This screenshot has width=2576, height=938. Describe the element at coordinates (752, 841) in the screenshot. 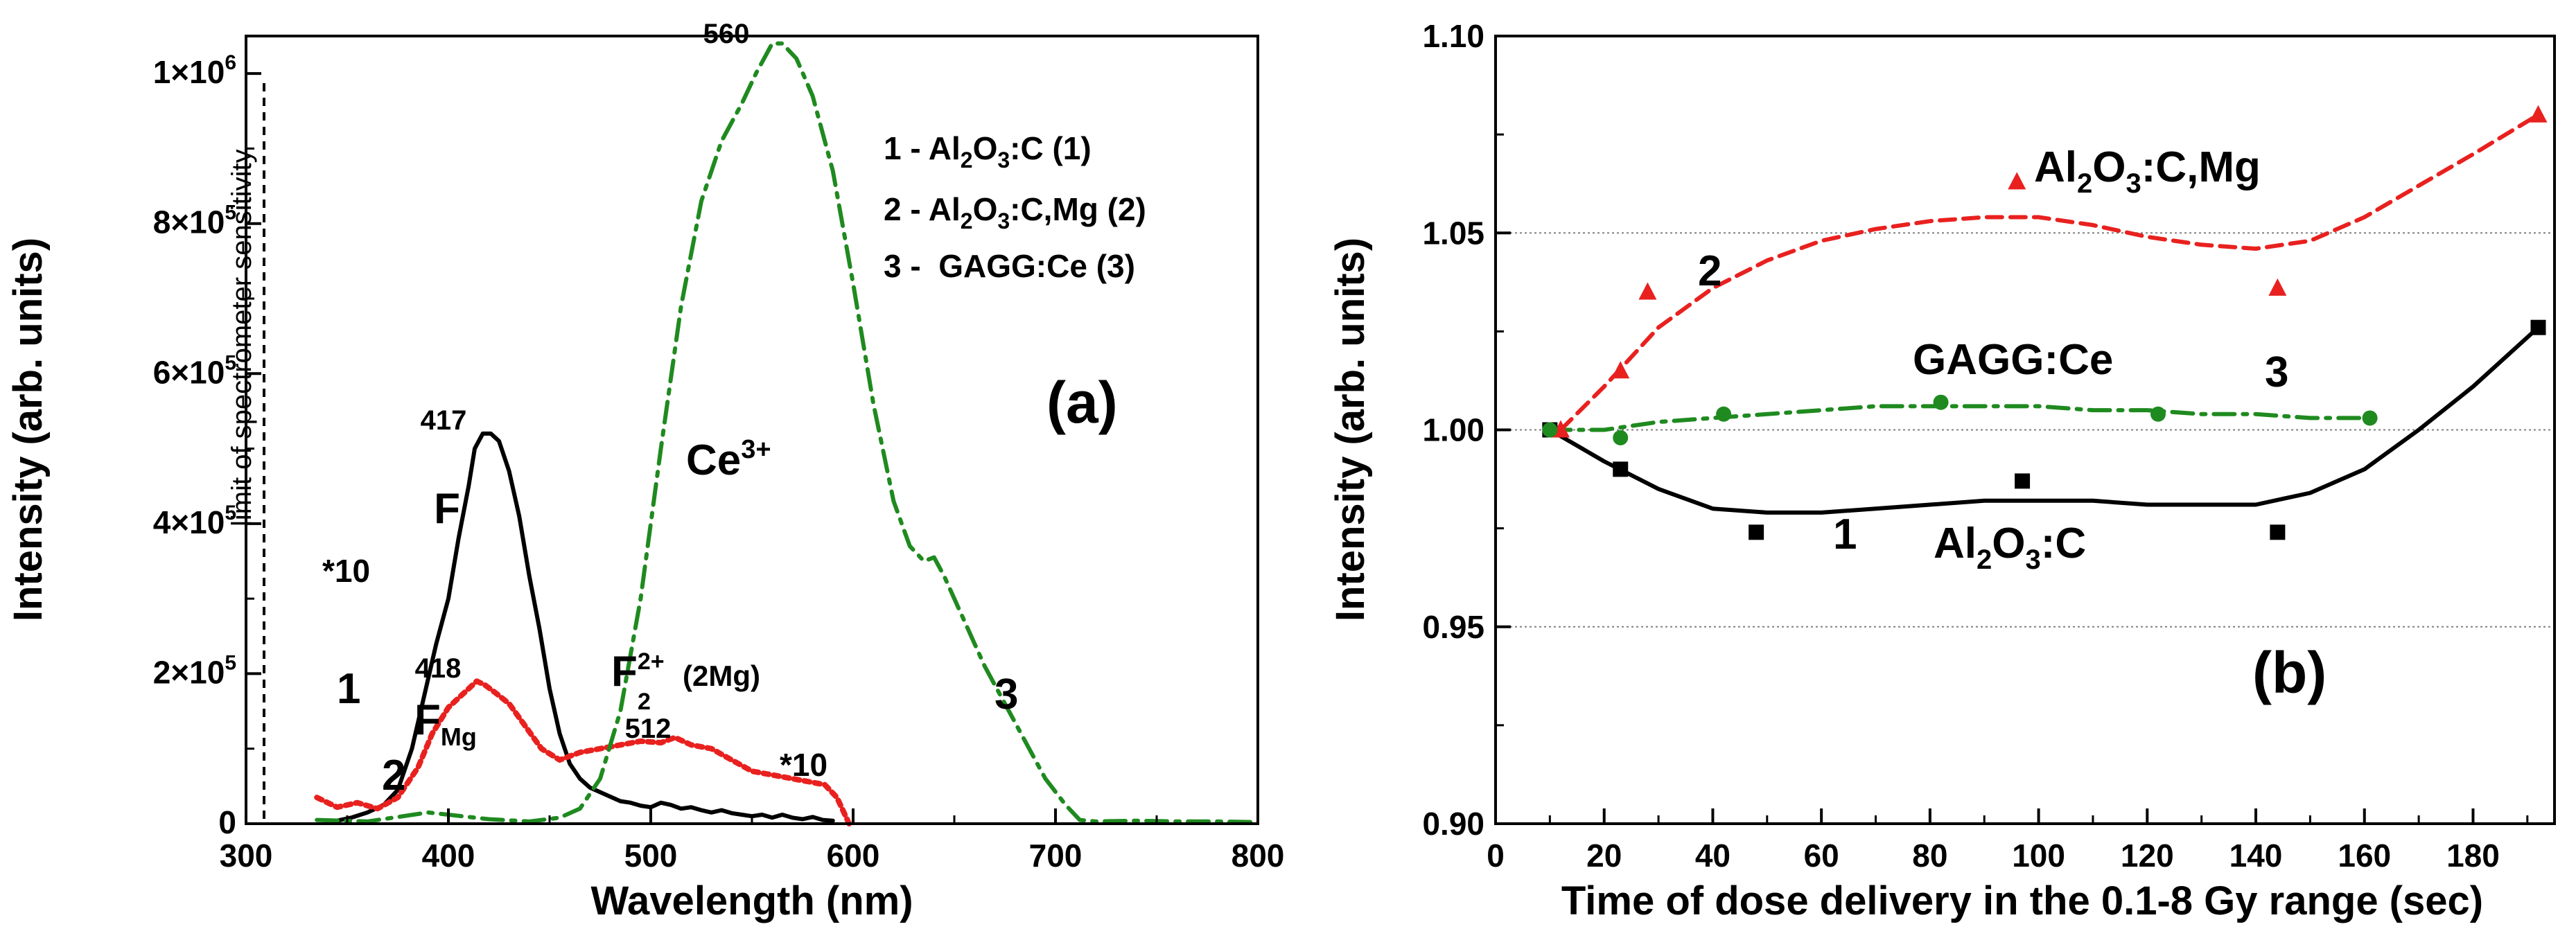

I see `chart-a-x-ticks: 300 400 500 600 700 800` at that location.